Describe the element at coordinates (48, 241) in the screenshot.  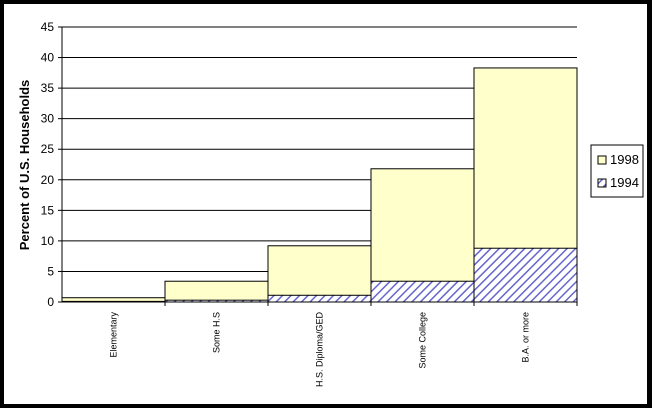
I see `y-tick-label-10: 10` at that location.